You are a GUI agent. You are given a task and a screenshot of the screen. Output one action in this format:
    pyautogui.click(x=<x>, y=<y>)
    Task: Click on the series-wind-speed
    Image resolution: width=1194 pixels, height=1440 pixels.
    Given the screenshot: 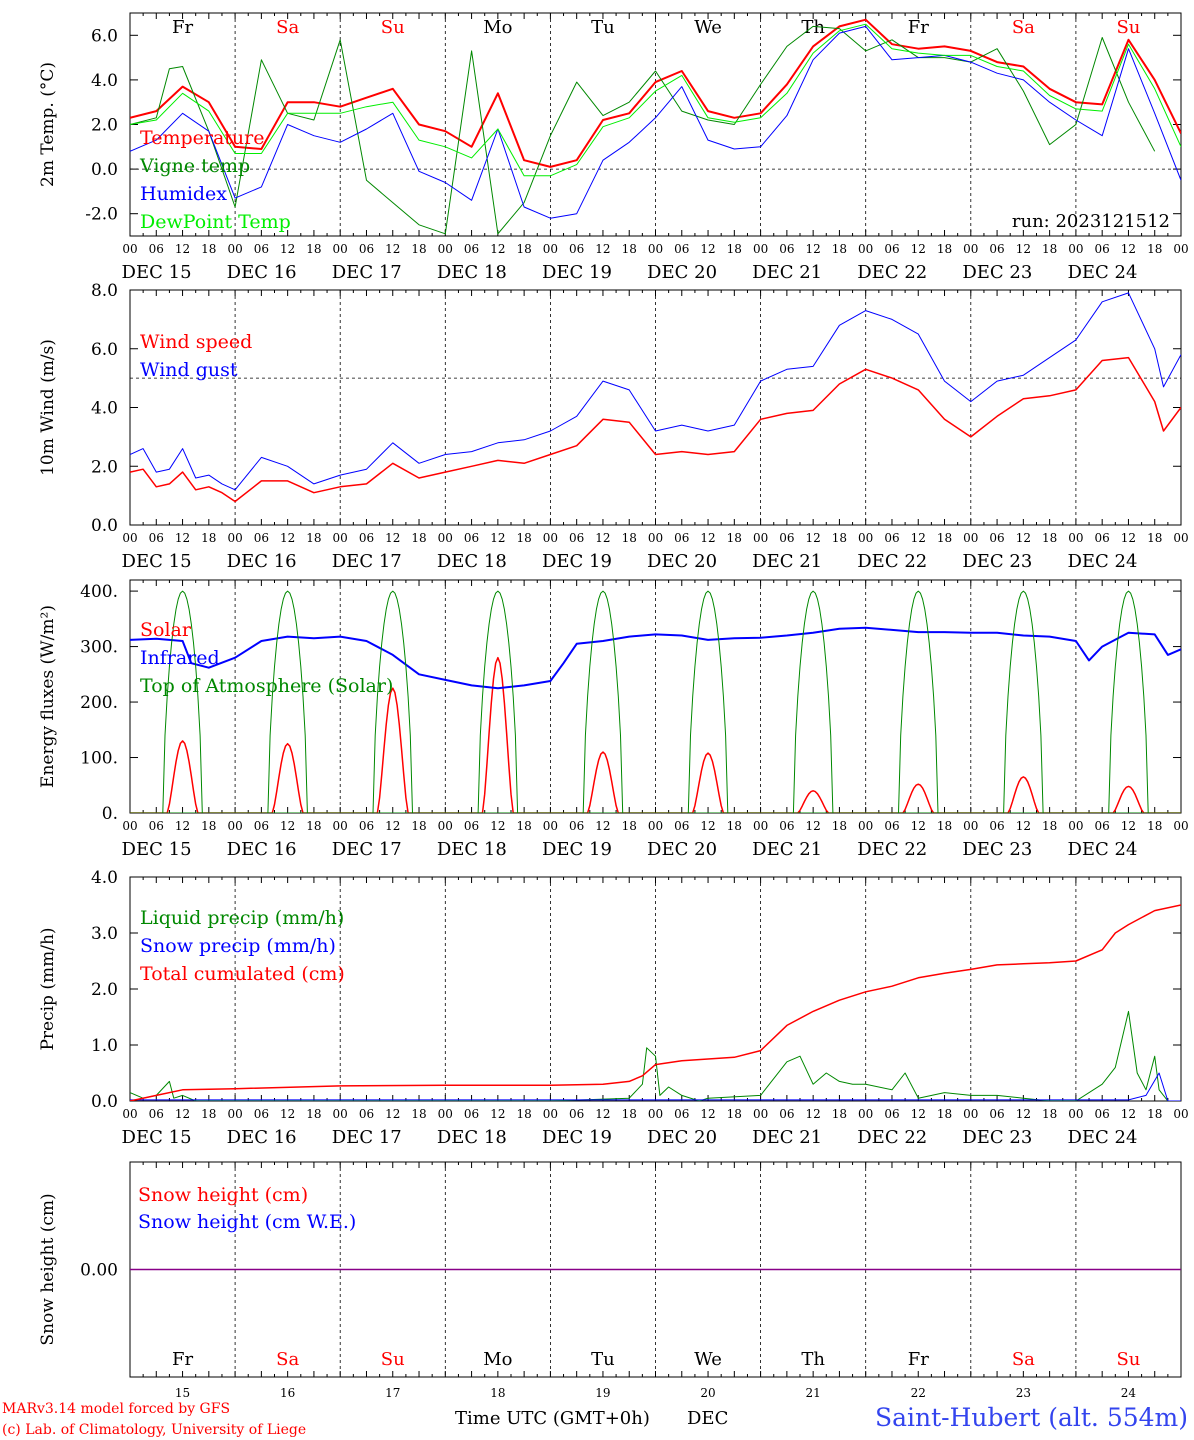 What is the action you would take?
    pyautogui.click(x=655, y=429)
    